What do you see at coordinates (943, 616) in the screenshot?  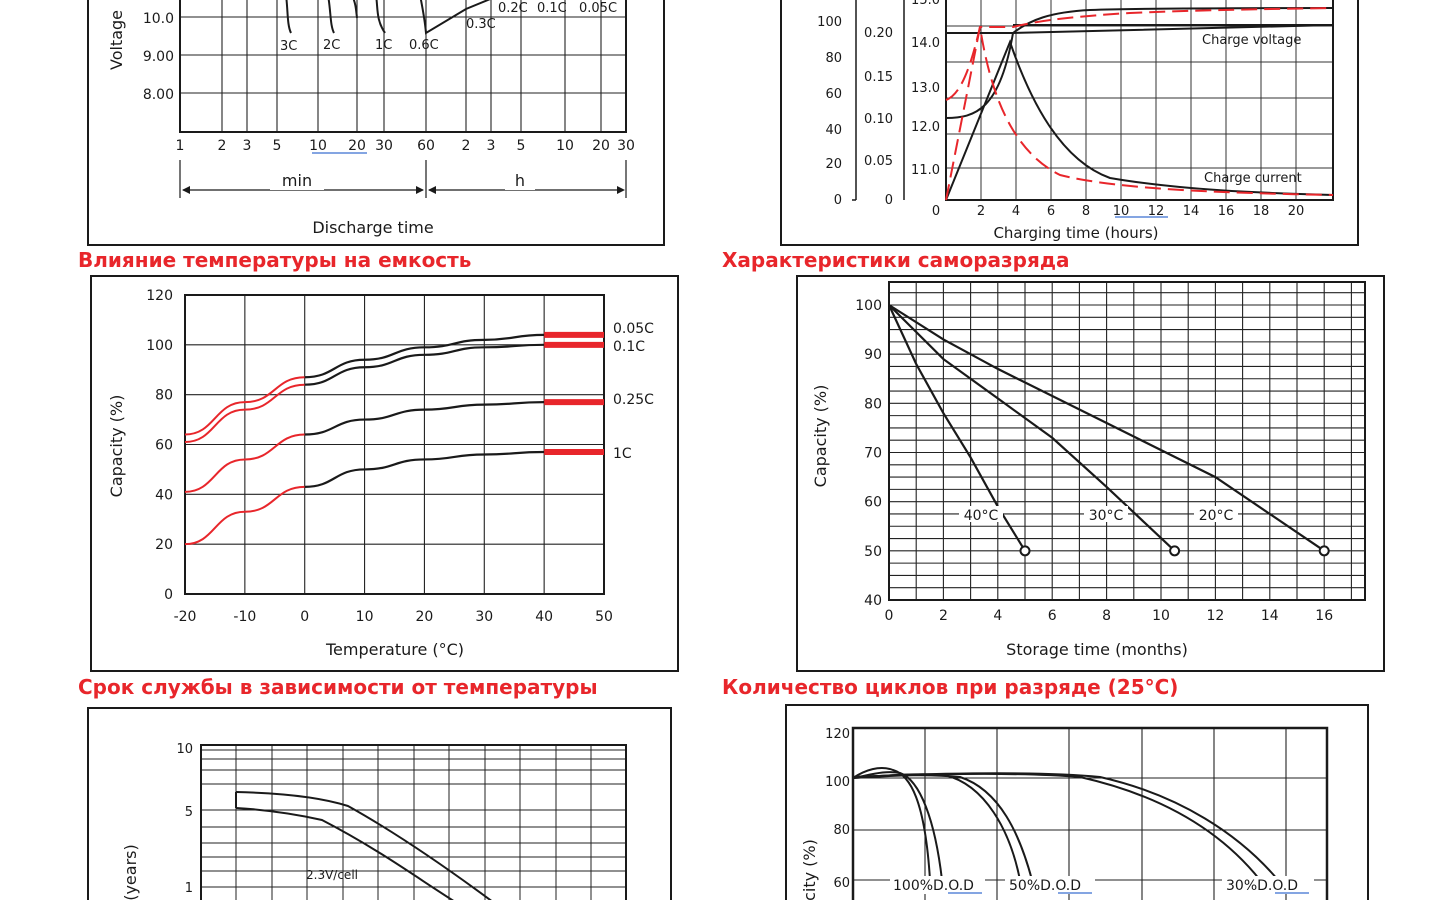 I see `self-discharge-xtick: 2` at bounding box center [943, 616].